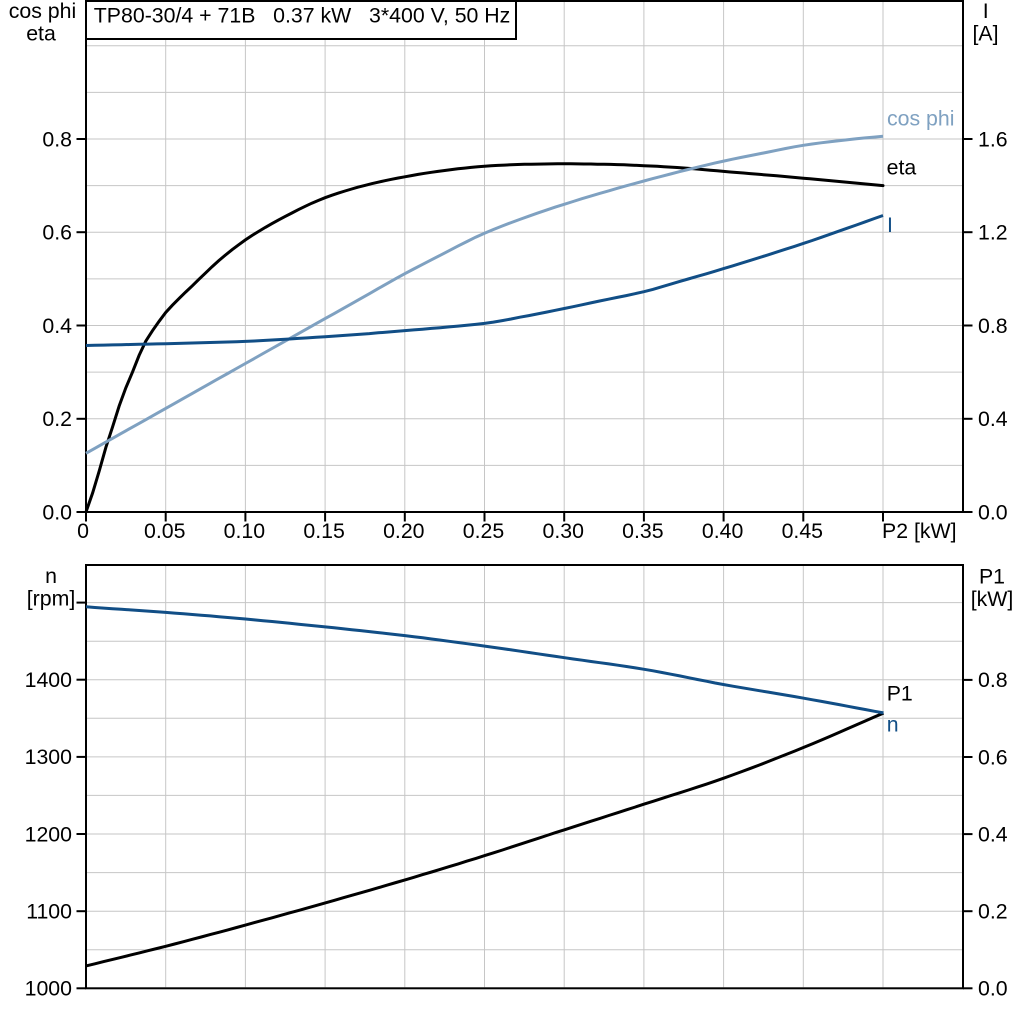  Describe the element at coordinates (642, 531) in the screenshot. I see `svg-text: 0.35` at that location.